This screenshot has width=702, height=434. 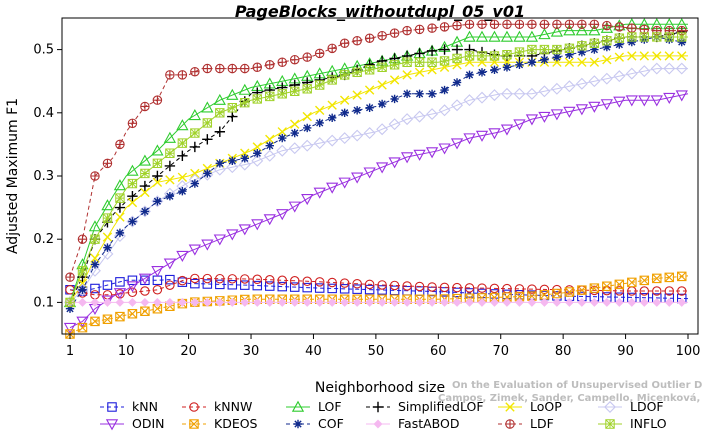 I want to click on legend-label: INFLO, so click(x=648, y=423).